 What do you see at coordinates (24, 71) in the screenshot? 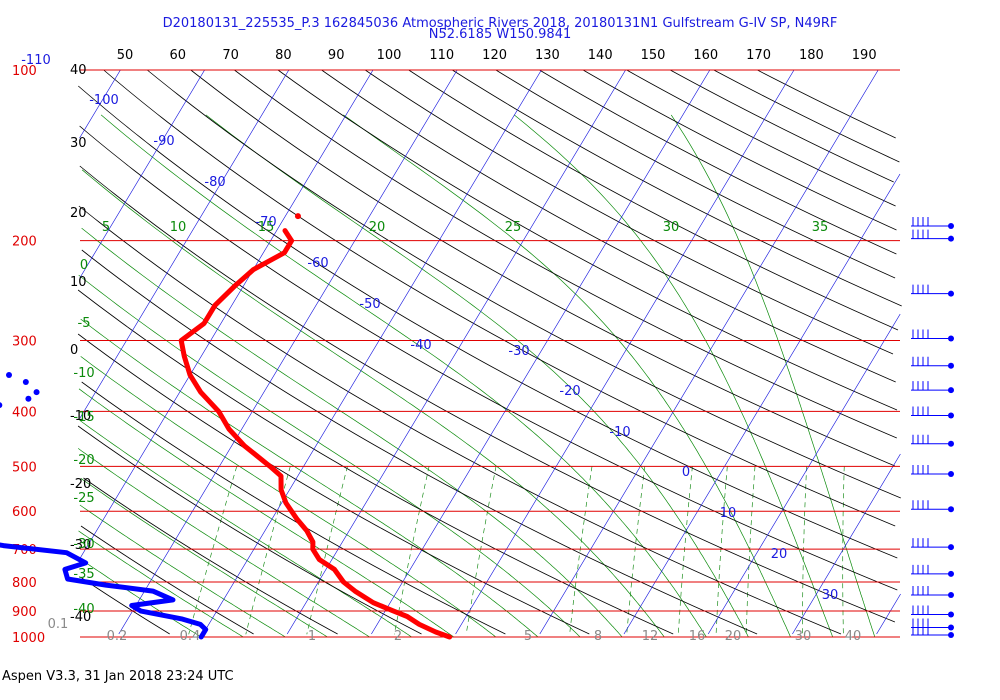
I see `pressure-tick-label: 100` at bounding box center [24, 71].